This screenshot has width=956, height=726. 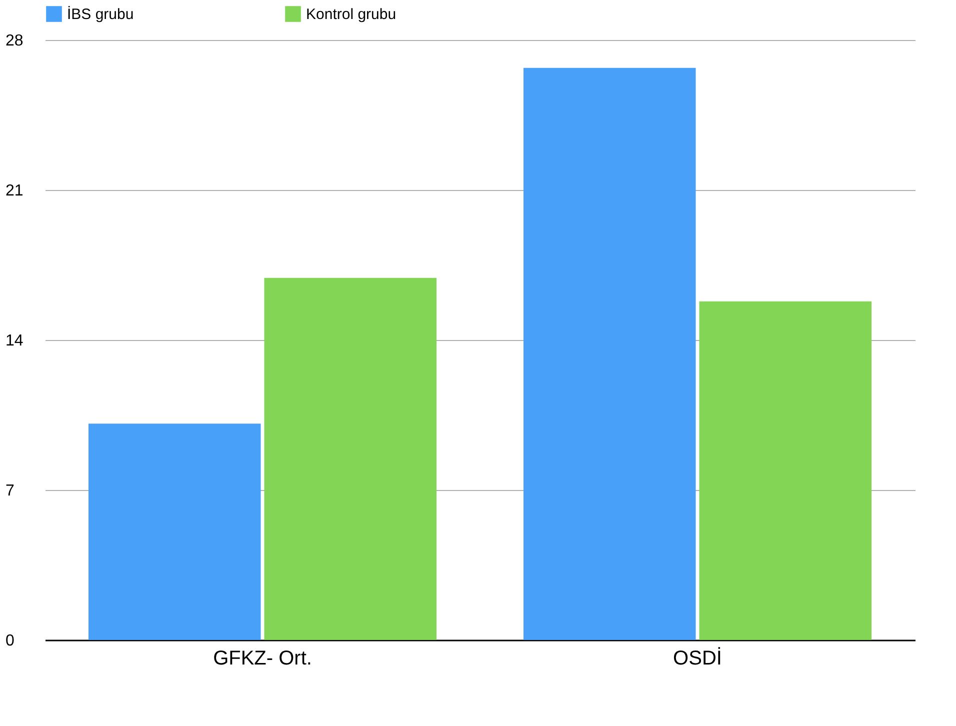 What do you see at coordinates (262, 659) in the screenshot?
I see `x-tick-label: GFKZ- Ort.` at bounding box center [262, 659].